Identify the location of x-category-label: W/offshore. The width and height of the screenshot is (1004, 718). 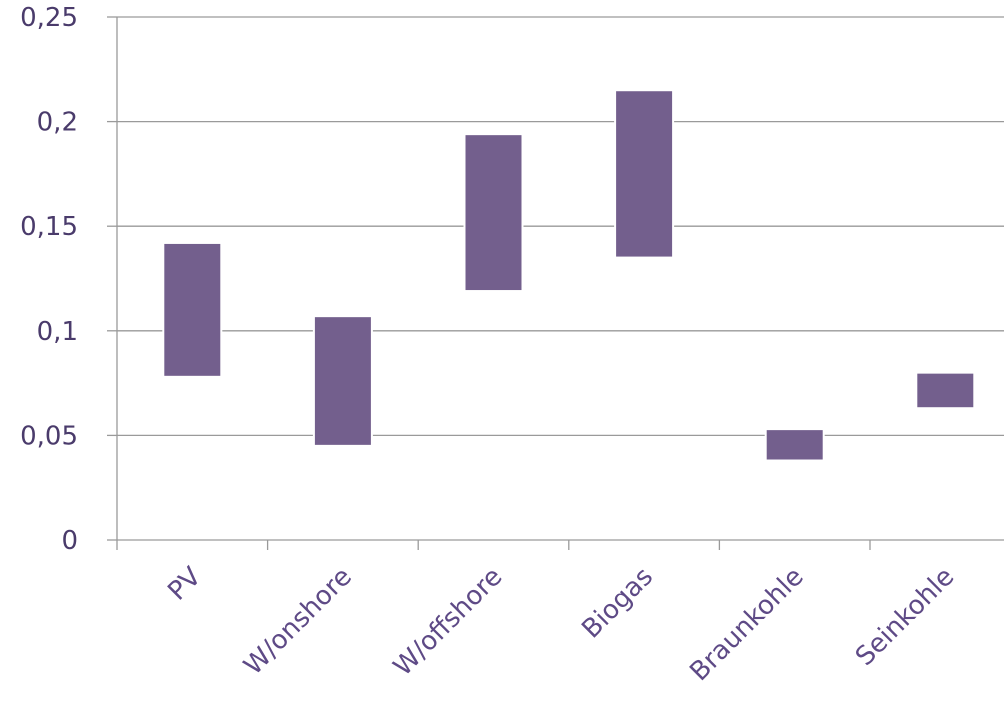
(448, 622).